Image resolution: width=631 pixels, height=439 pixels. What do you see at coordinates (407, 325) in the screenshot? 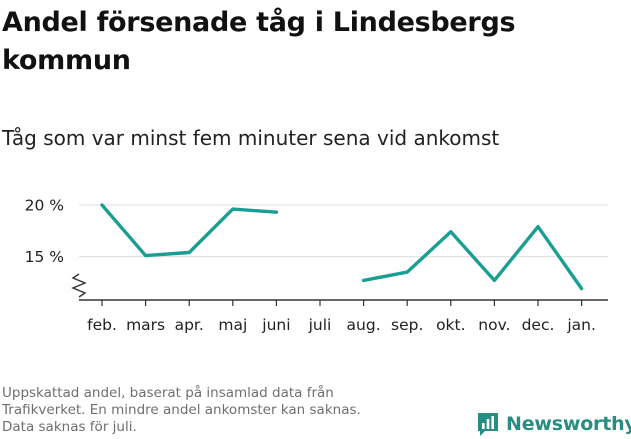
I see `x-tick-label: sep.` at bounding box center [407, 325].